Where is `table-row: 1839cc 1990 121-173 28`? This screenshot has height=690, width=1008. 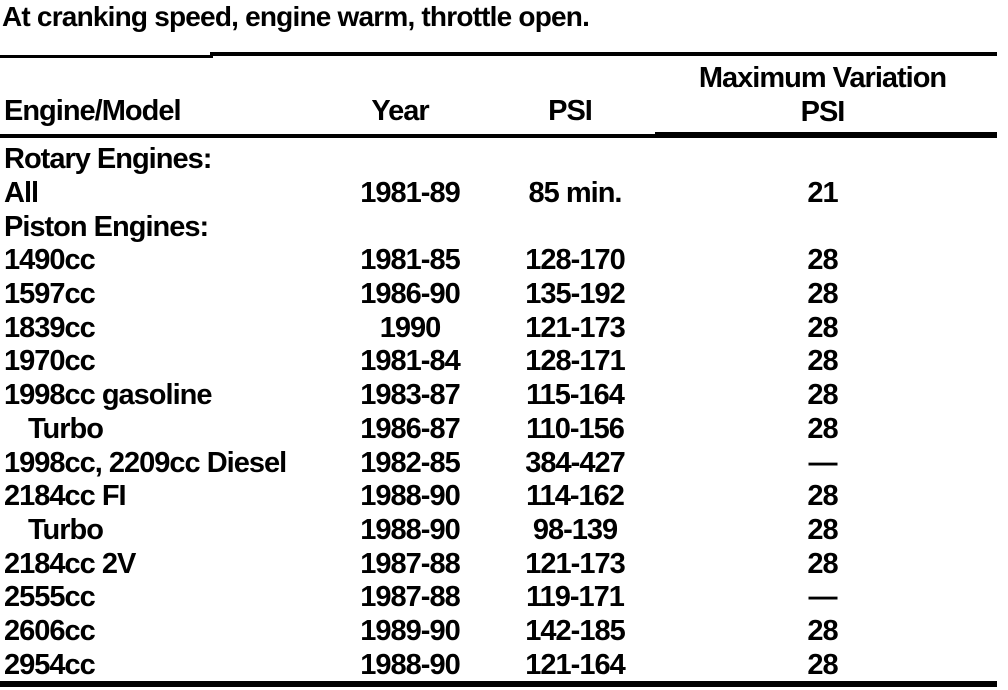 table-row: 1839cc 1990 121-173 28 is located at coordinates (504, 328).